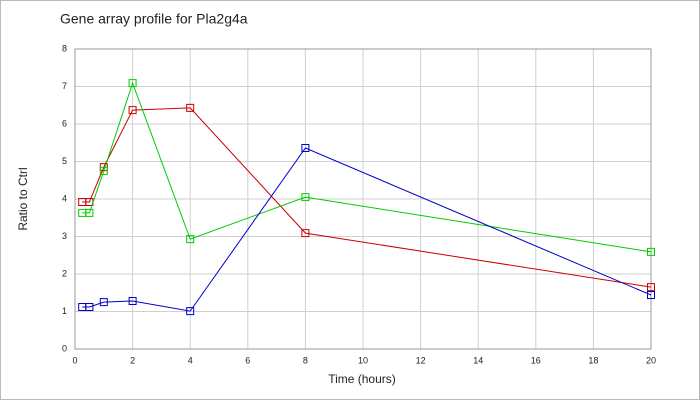  What do you see at coordinates (64, 161) in the screenshot?
I see `y-tick-label: 5` at bounding box center [64, 161].